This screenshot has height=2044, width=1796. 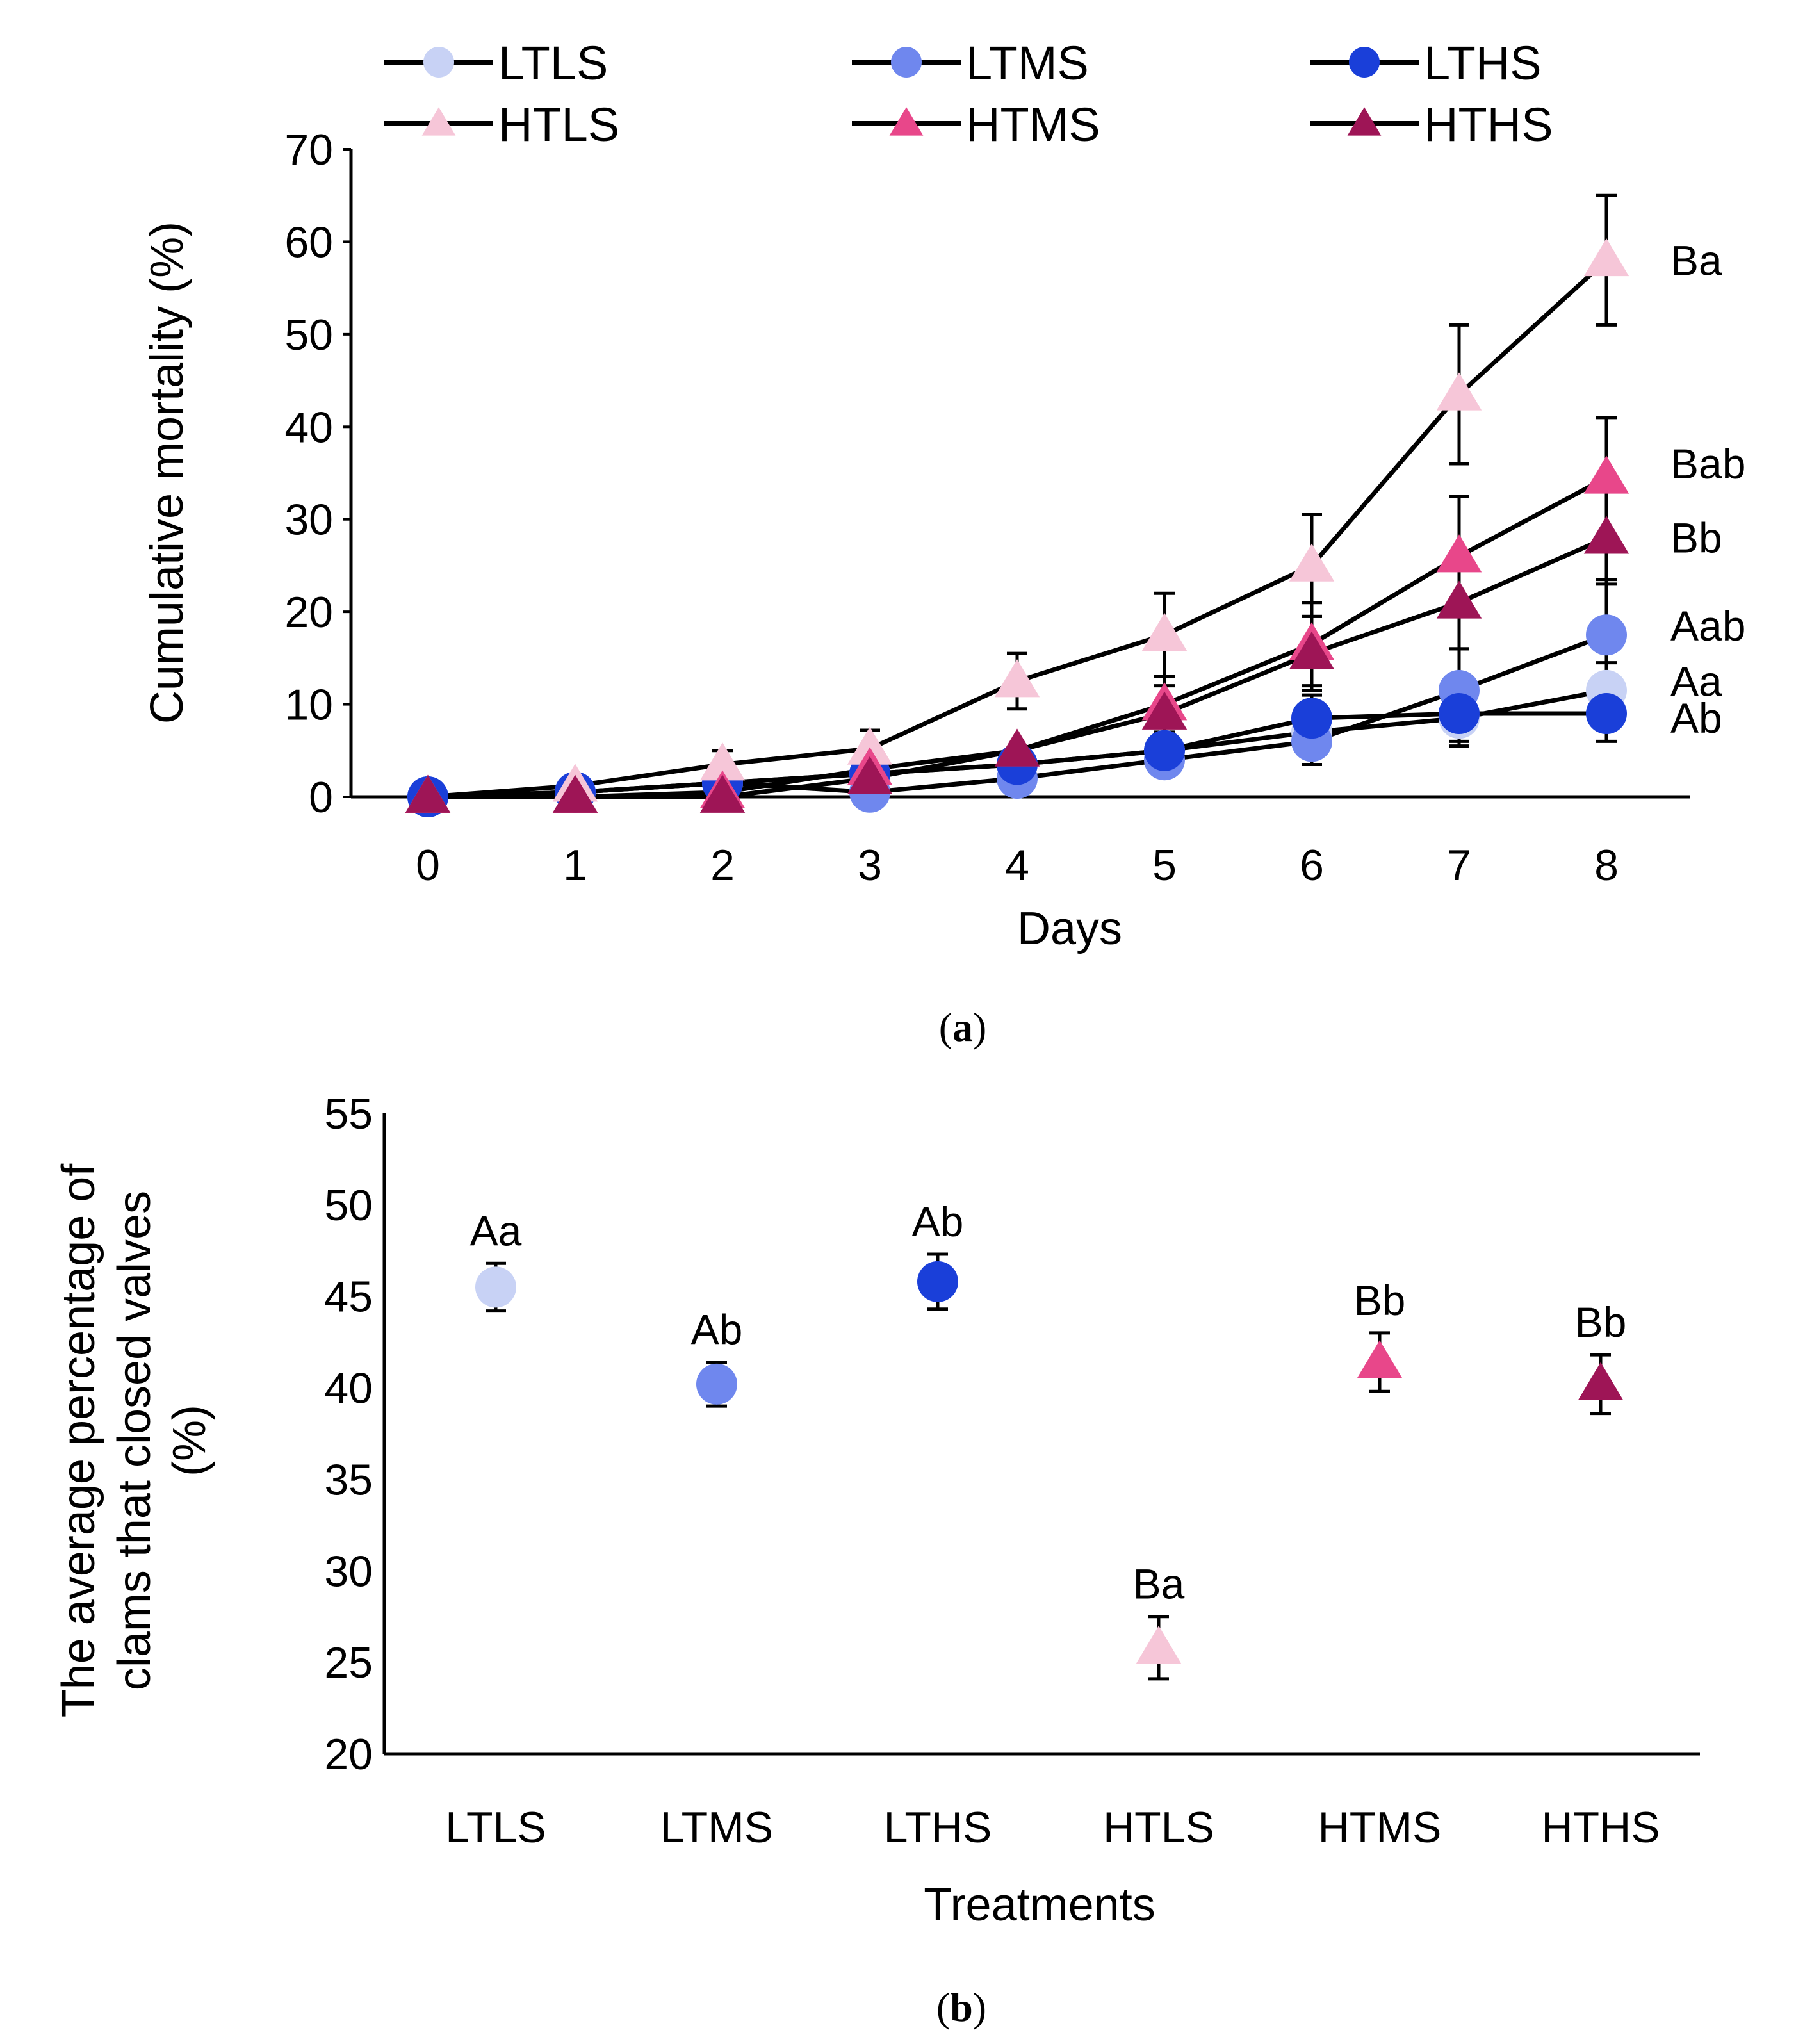 What do you see at coordinates (1601, 1322) in the screenshot?
I see `significance-label-b-hths: Bb` at bounding box center [1601, 1322].